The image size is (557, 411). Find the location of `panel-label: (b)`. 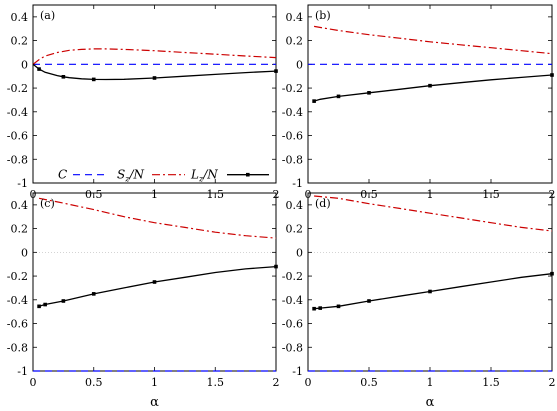

panel-label: (b) is located at coordinates (323, 15).